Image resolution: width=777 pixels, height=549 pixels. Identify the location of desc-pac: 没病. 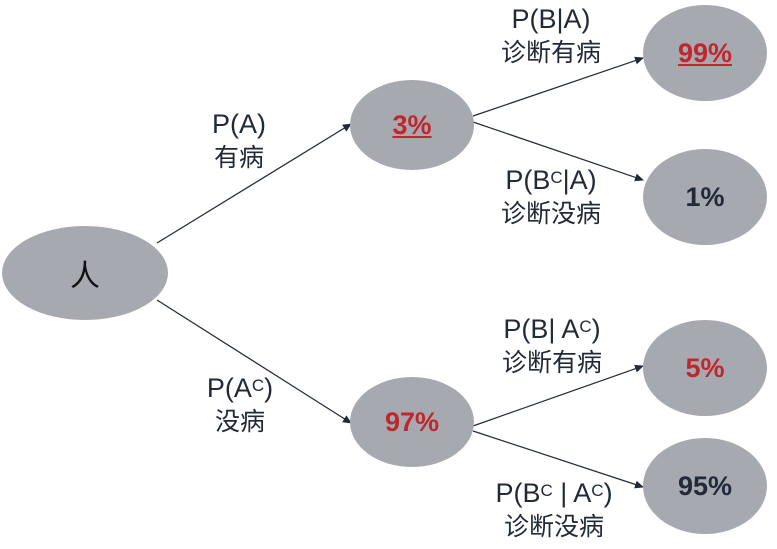
(239, 421).